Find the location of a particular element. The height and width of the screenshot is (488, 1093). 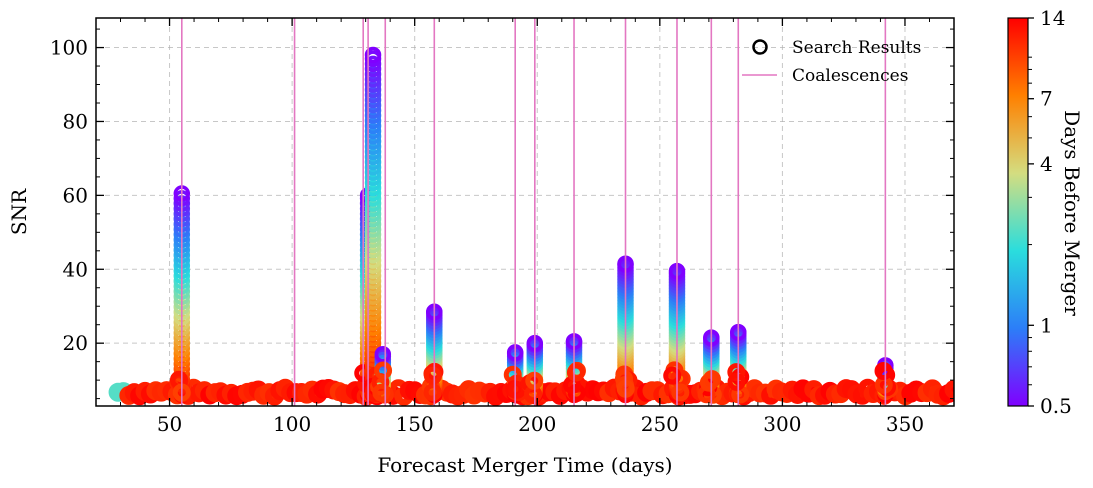

legend-coalescences-label: Coalescences is located at coordinates (850, 76).